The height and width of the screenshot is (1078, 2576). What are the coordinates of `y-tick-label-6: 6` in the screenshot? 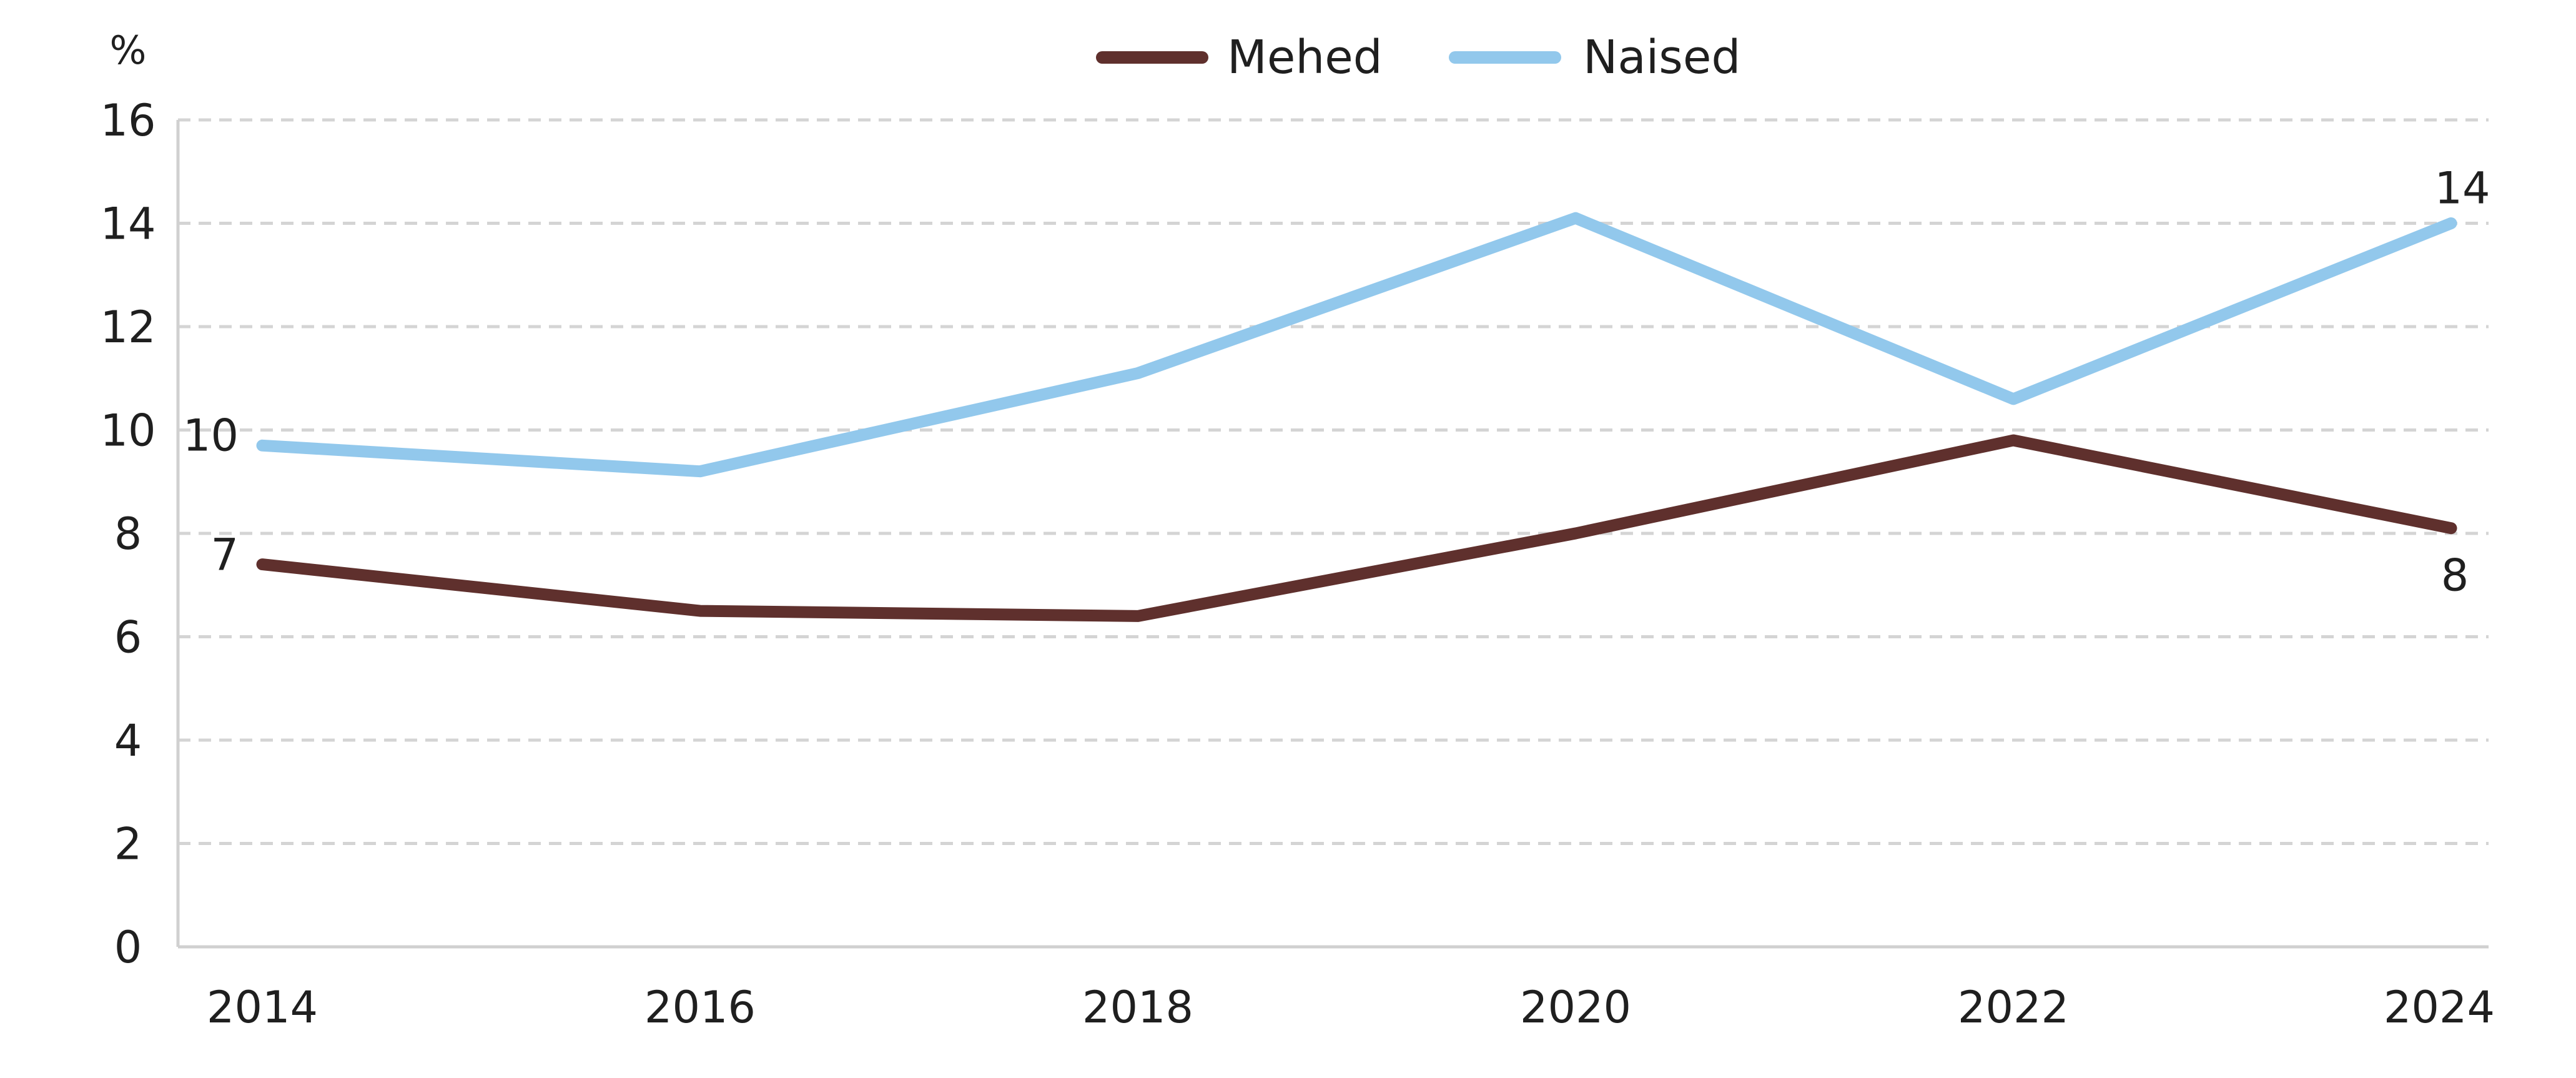 It's located at (128, 637).